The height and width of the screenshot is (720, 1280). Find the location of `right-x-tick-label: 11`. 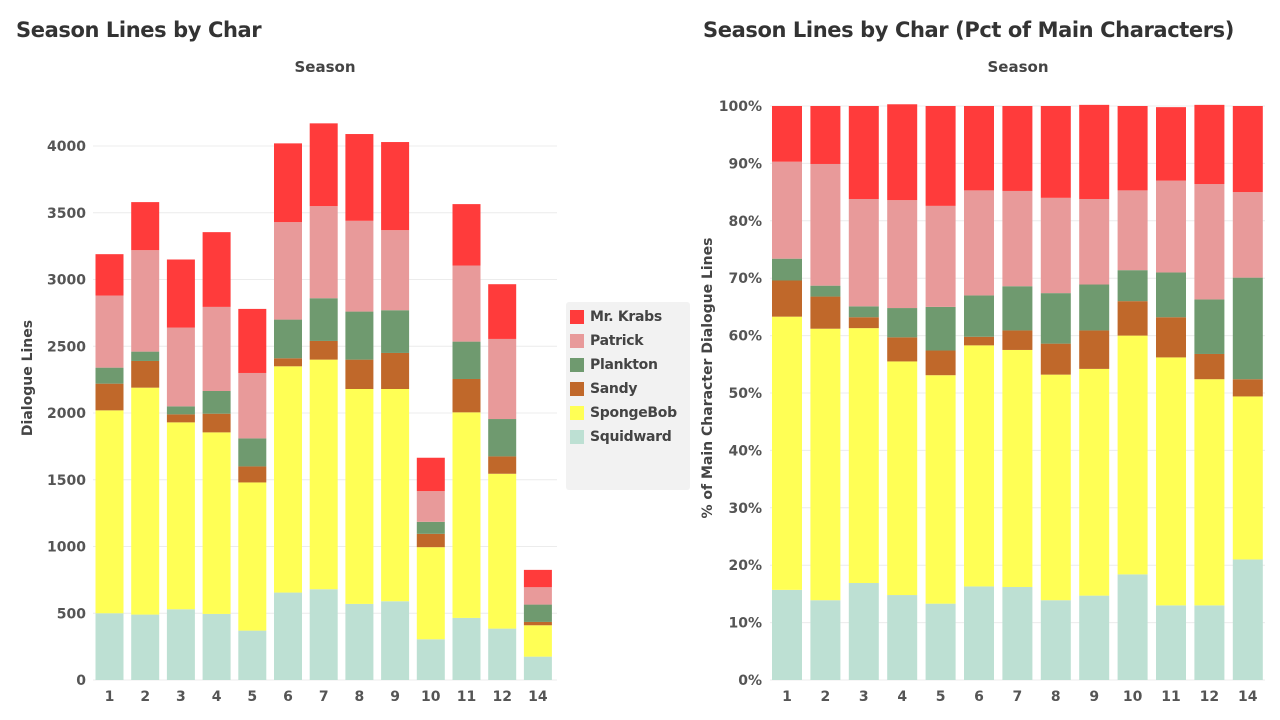

right-x-tick-label: 11 is located at coordinates (1170, 697).